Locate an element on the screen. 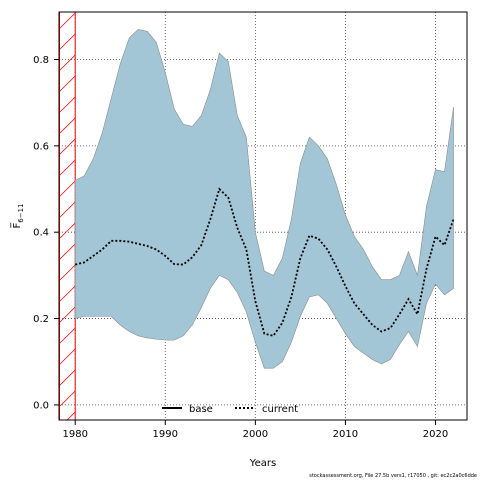  hatch-region is located at coordinates (67, 210).